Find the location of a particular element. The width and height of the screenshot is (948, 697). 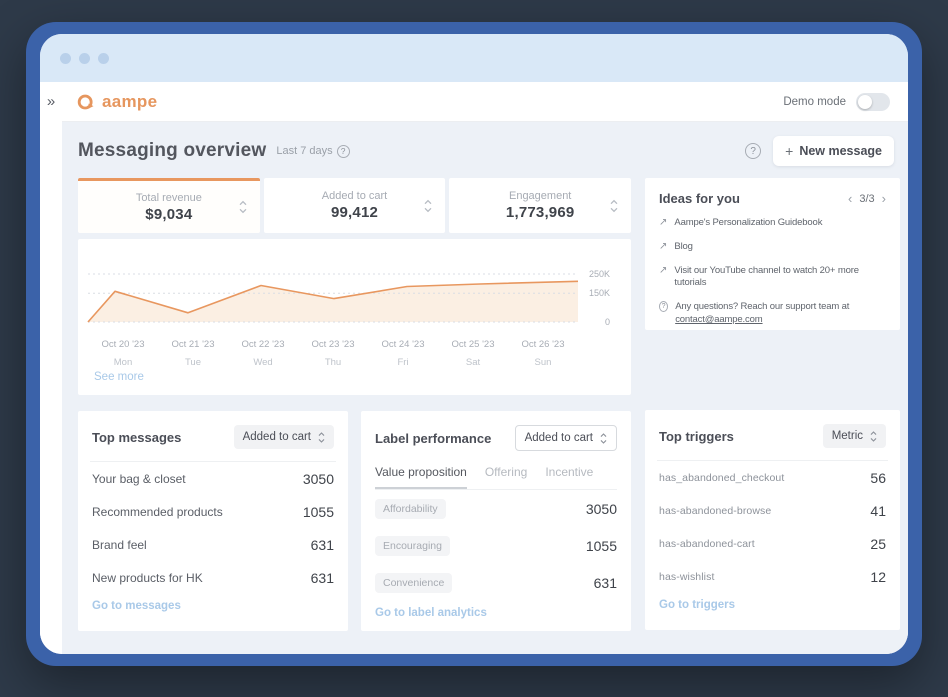

metric-tab-added-to-cart: Added to cart 99,412 is located at coordinates (354, 205).